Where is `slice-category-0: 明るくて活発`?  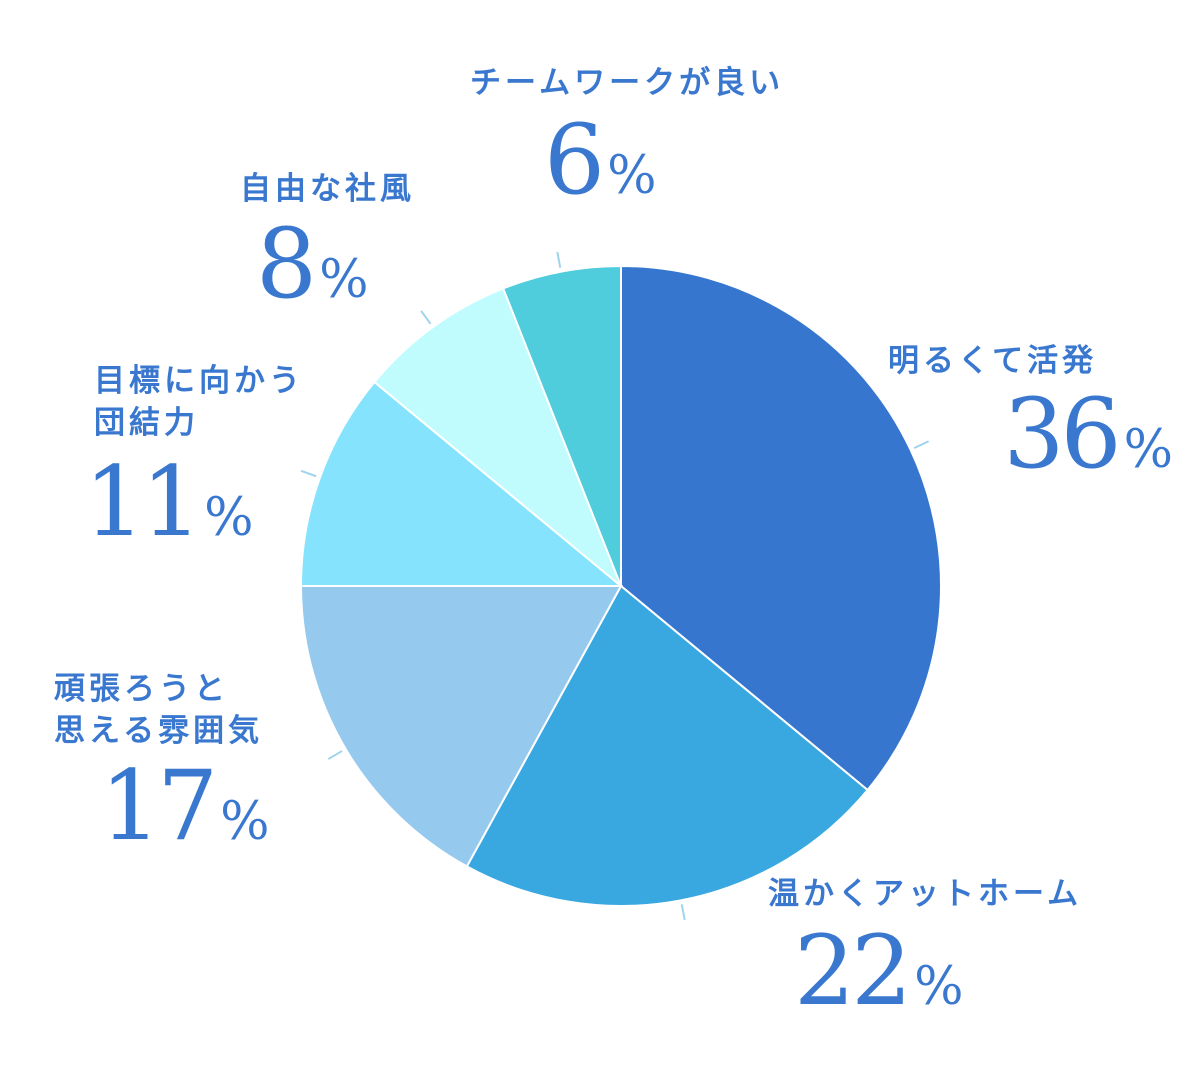 slice-category-0: 明るくて活発 is located at coordinates (1038, 361).